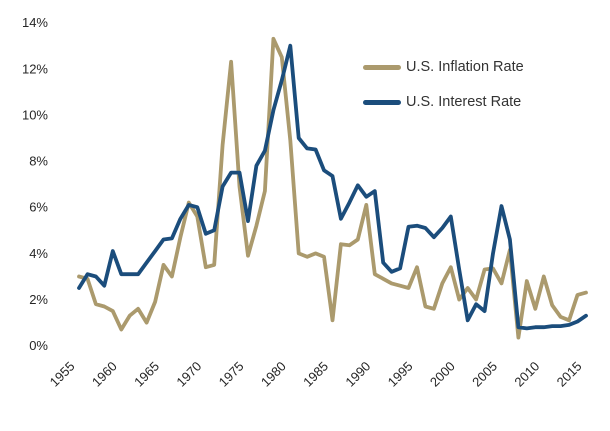 The image size is (610, 431). Describe the element at coordinates (357, 374) in the screenshot. I see `x-tick-label-1990: 1990` at that location.